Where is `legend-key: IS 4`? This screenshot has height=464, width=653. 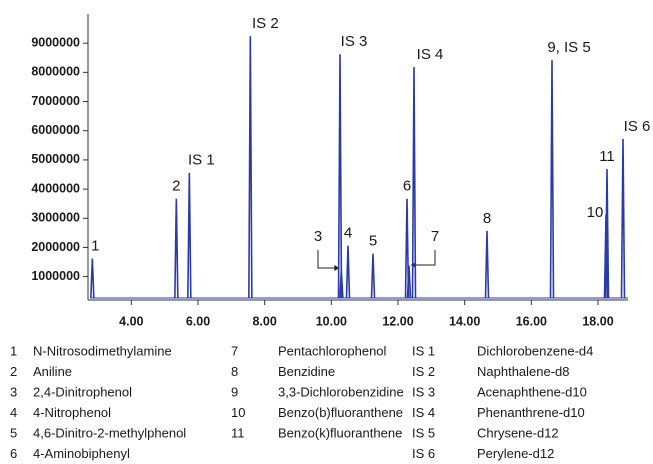
legend-key: IS 4 is located at coordinates (423, 412).